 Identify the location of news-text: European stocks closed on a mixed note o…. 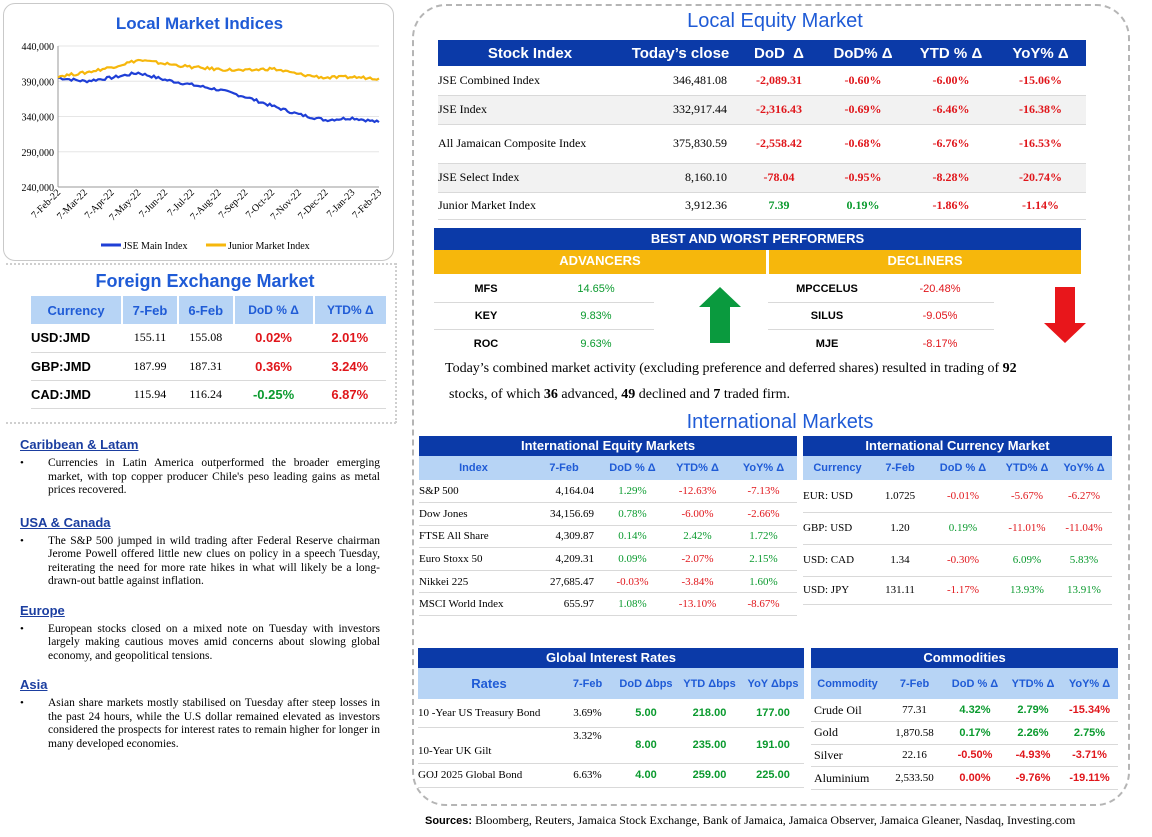
(214, 642).